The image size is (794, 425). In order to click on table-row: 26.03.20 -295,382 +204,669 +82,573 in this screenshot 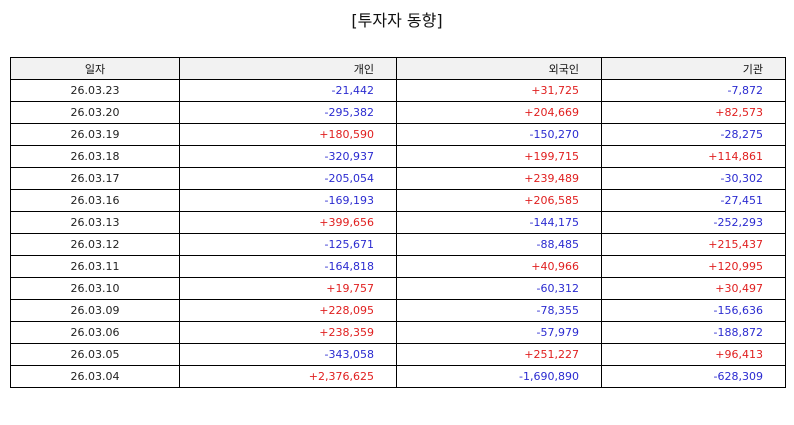, I will do `click(398, 112)`.